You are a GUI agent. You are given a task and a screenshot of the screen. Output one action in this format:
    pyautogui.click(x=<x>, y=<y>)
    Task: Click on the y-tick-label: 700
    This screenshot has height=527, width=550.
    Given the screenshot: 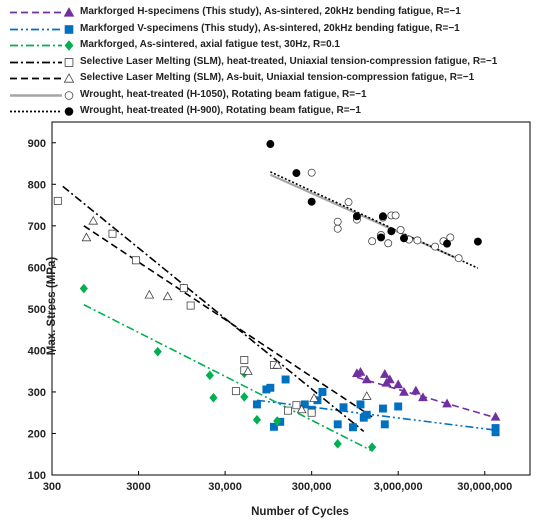 What is the action you would take?
    pyautogui.click(x=37, y=227)
    